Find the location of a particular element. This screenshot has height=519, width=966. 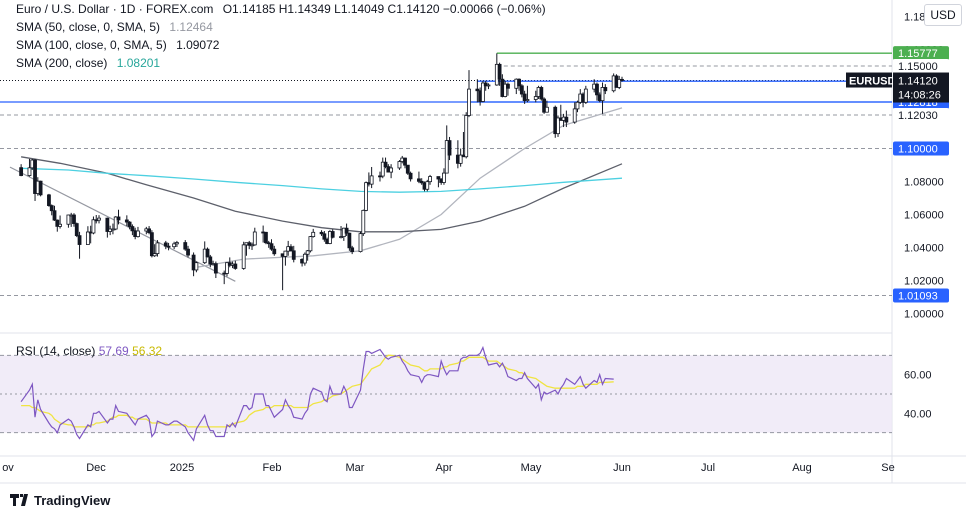

price-level-label: 1.01093 is located at coordinates (921, 295).